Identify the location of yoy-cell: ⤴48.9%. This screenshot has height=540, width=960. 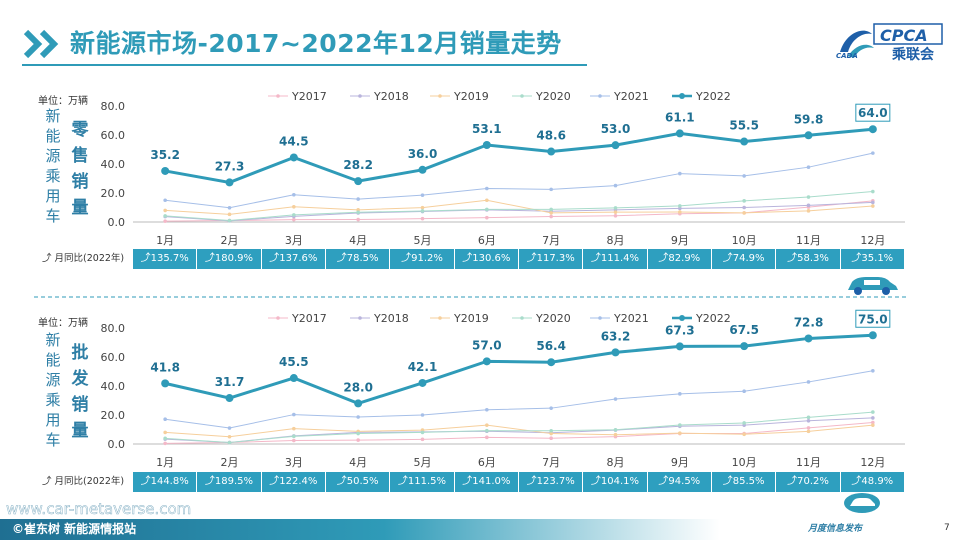
(872, 482).